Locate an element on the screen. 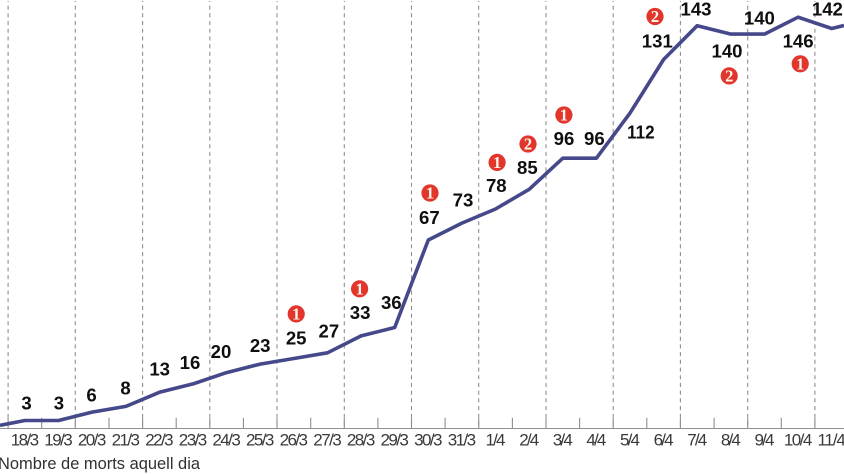 Image resolution: width=844 pixels, height=474 pixels. svg-text: 85 is located at coordinates (527, 167).